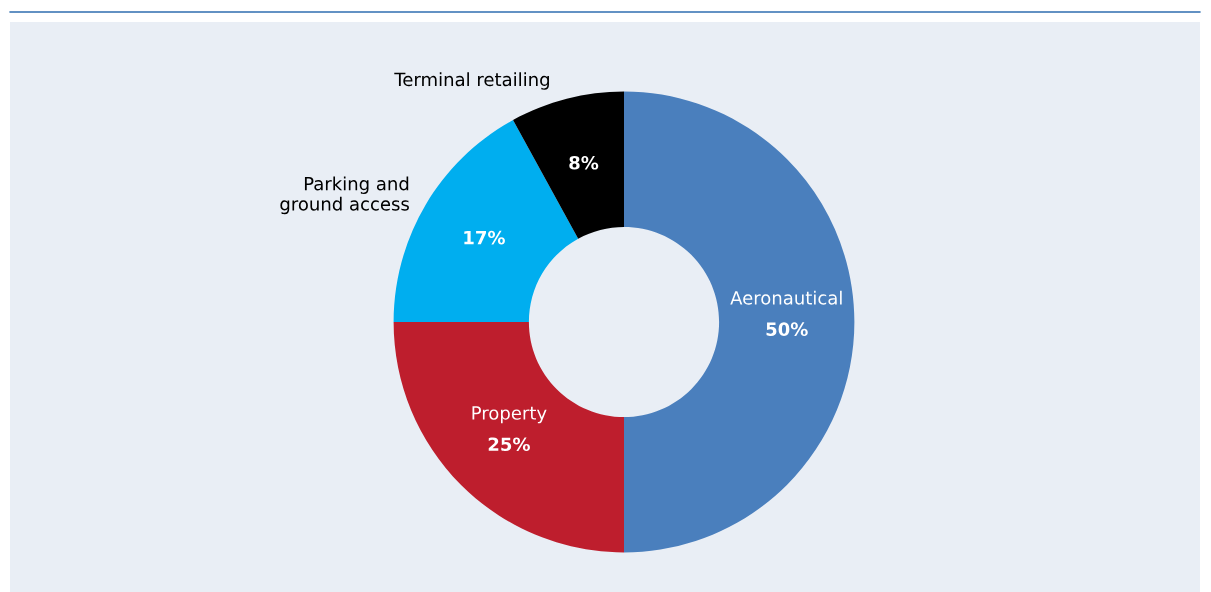  What do you see at coordinates (484, 237) in the screenshot?
I see `data-label: 17%` at bounding box center [484, 237].